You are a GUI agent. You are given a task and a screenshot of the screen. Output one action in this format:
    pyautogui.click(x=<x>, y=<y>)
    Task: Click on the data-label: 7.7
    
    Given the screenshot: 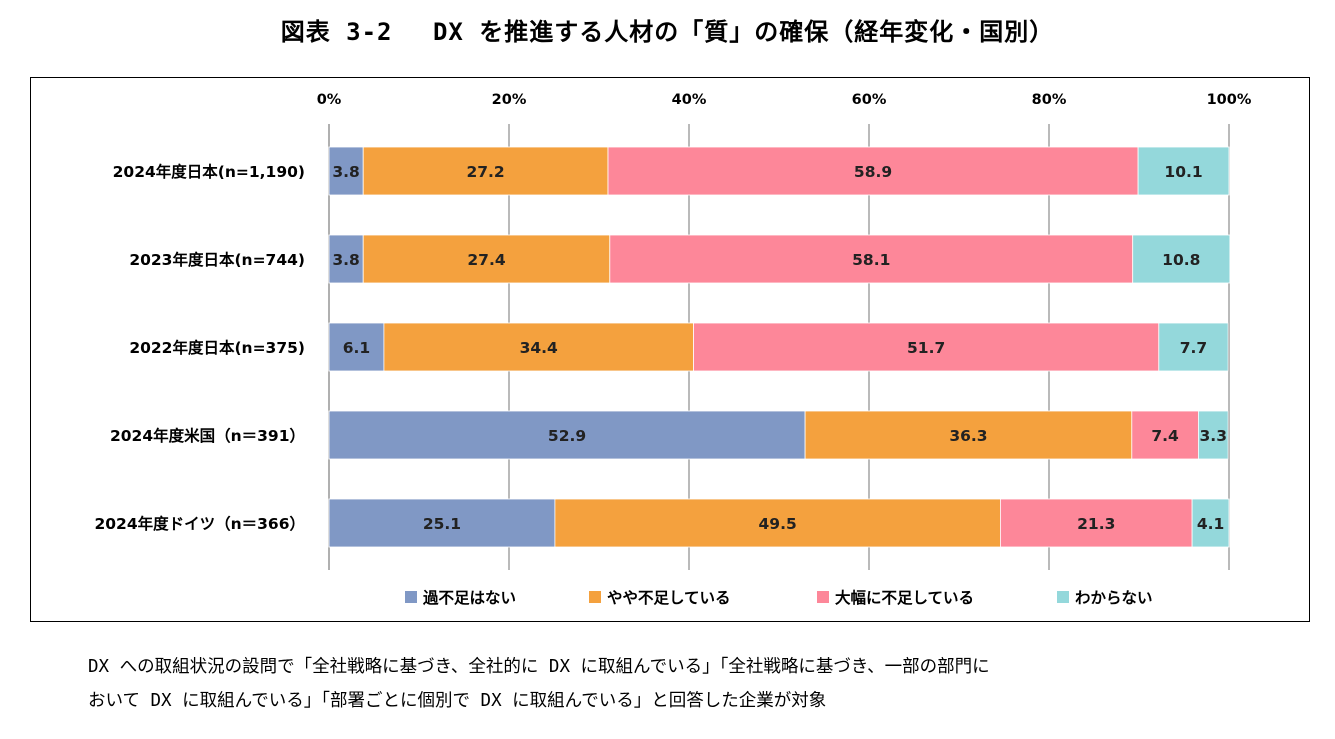 What is the action you would take?
    pyautogui.click(x=1193, y=348)
    